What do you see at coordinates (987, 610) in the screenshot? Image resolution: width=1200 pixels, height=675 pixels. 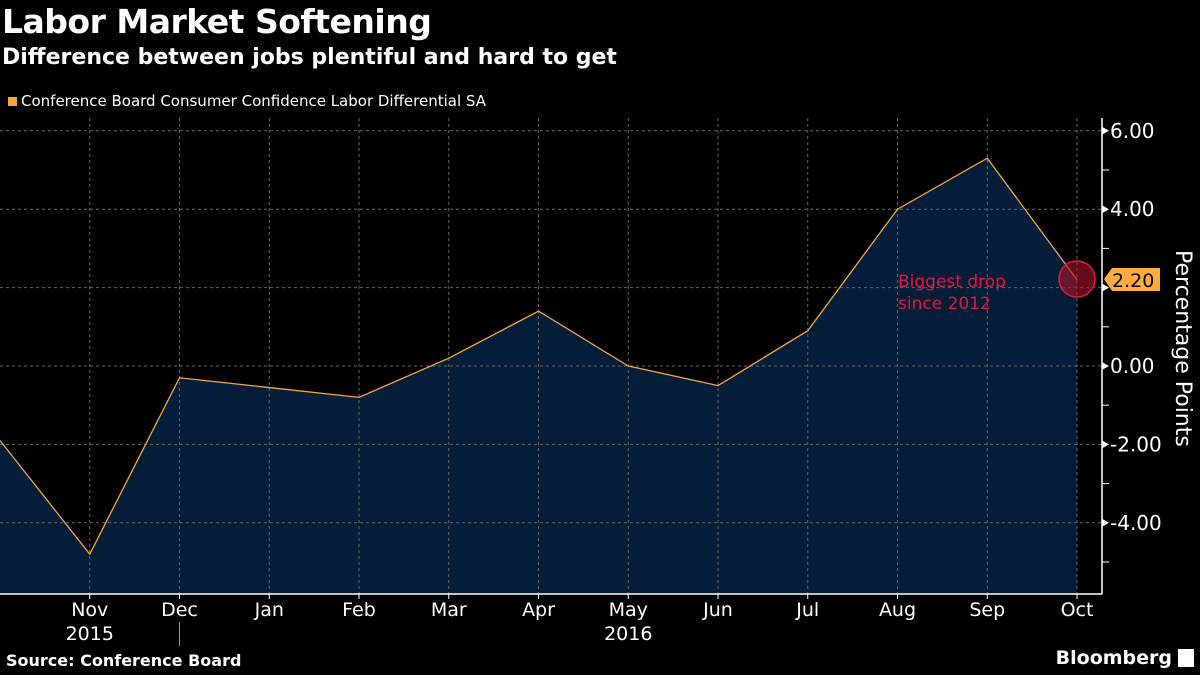 I see `x-tick-label: Sep` at bounding box center [987, 610].